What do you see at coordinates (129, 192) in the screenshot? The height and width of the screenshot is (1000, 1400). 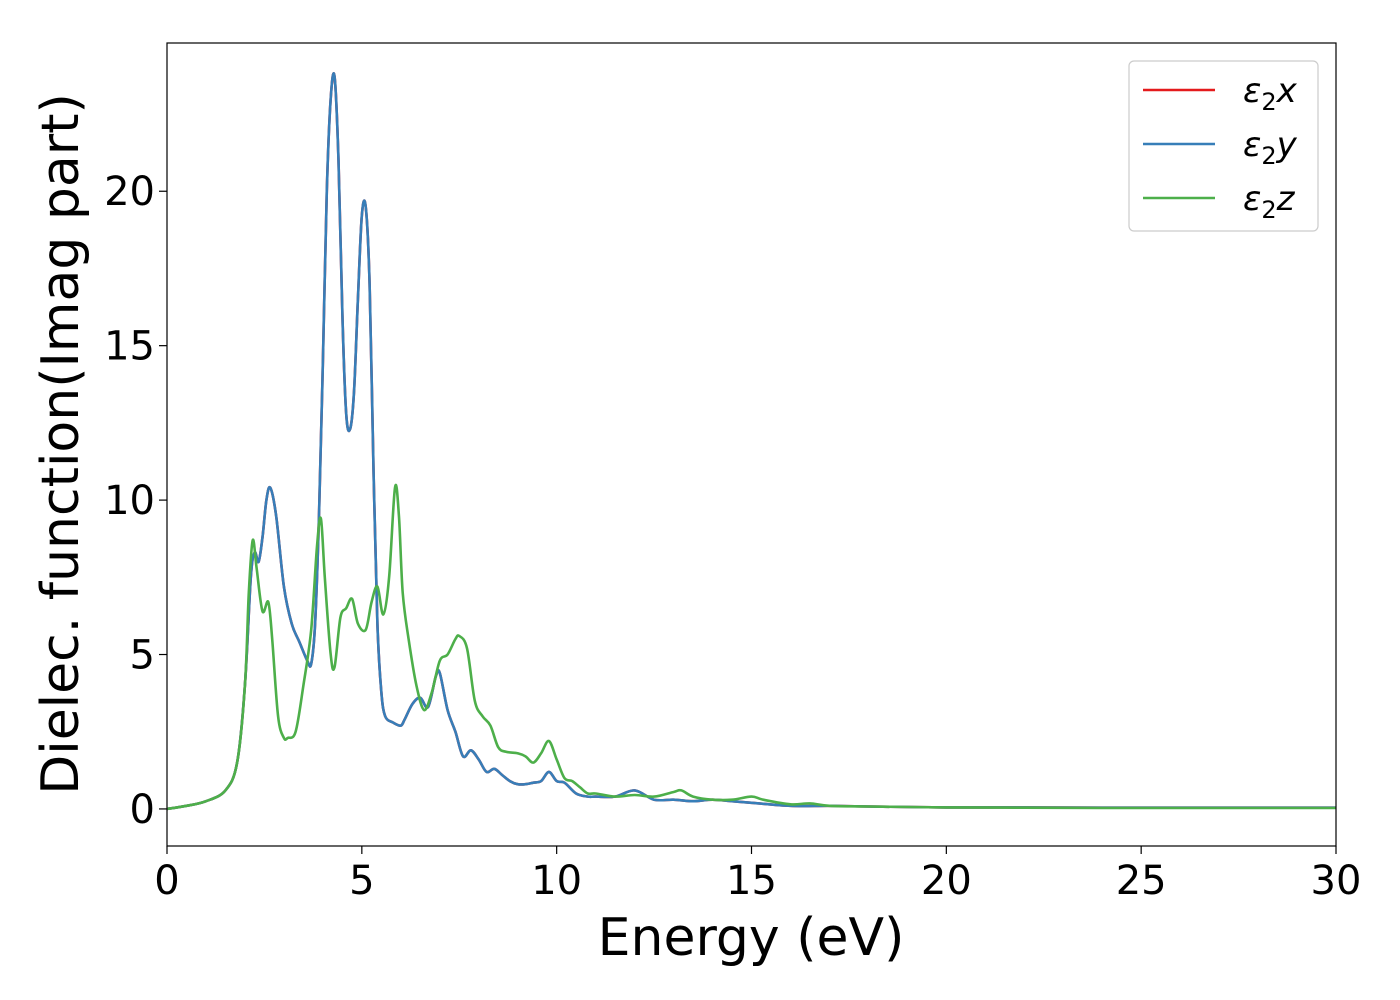 I see `y-tick-label: 20` at bounding box center [129, 192].